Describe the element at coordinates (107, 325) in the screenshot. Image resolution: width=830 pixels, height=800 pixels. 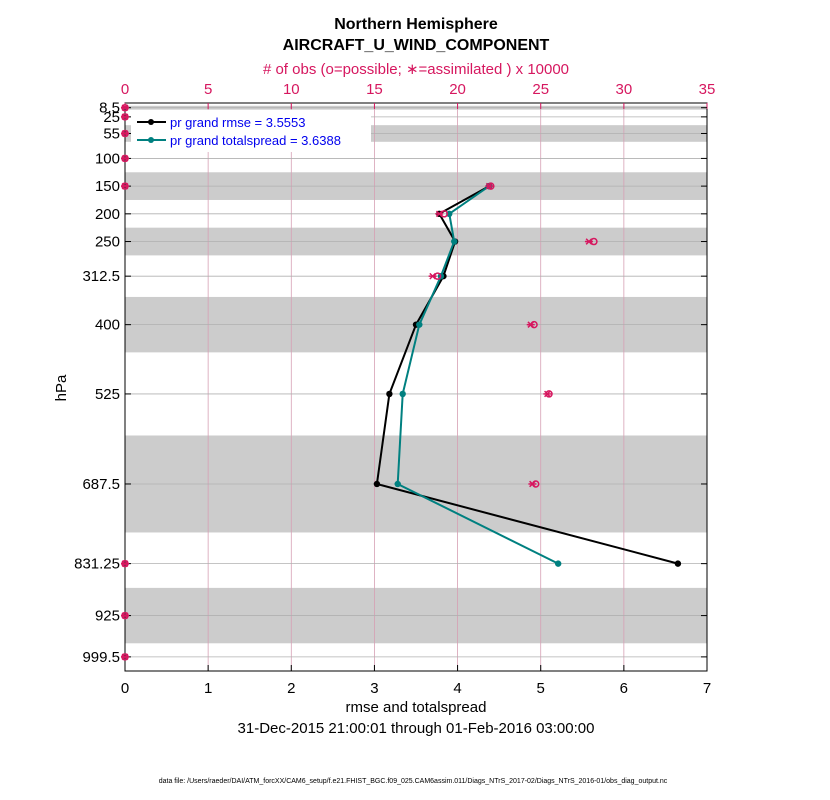
I see `y-tick-label-8: 400` at that location.